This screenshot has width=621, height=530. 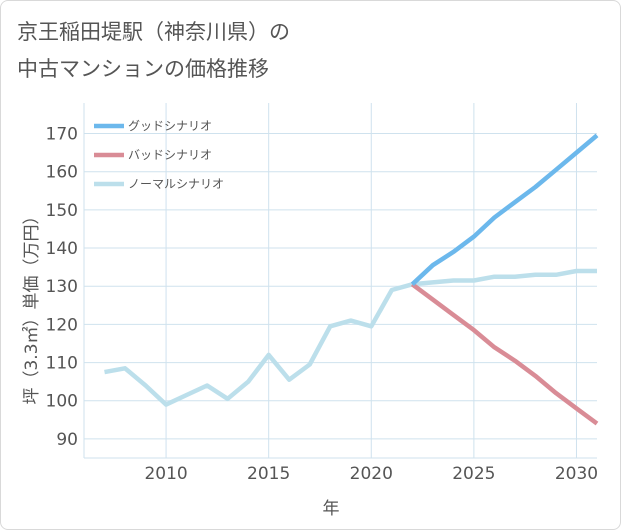 I want to click on x-tick-label: 2020, so click(x=371, y=474).